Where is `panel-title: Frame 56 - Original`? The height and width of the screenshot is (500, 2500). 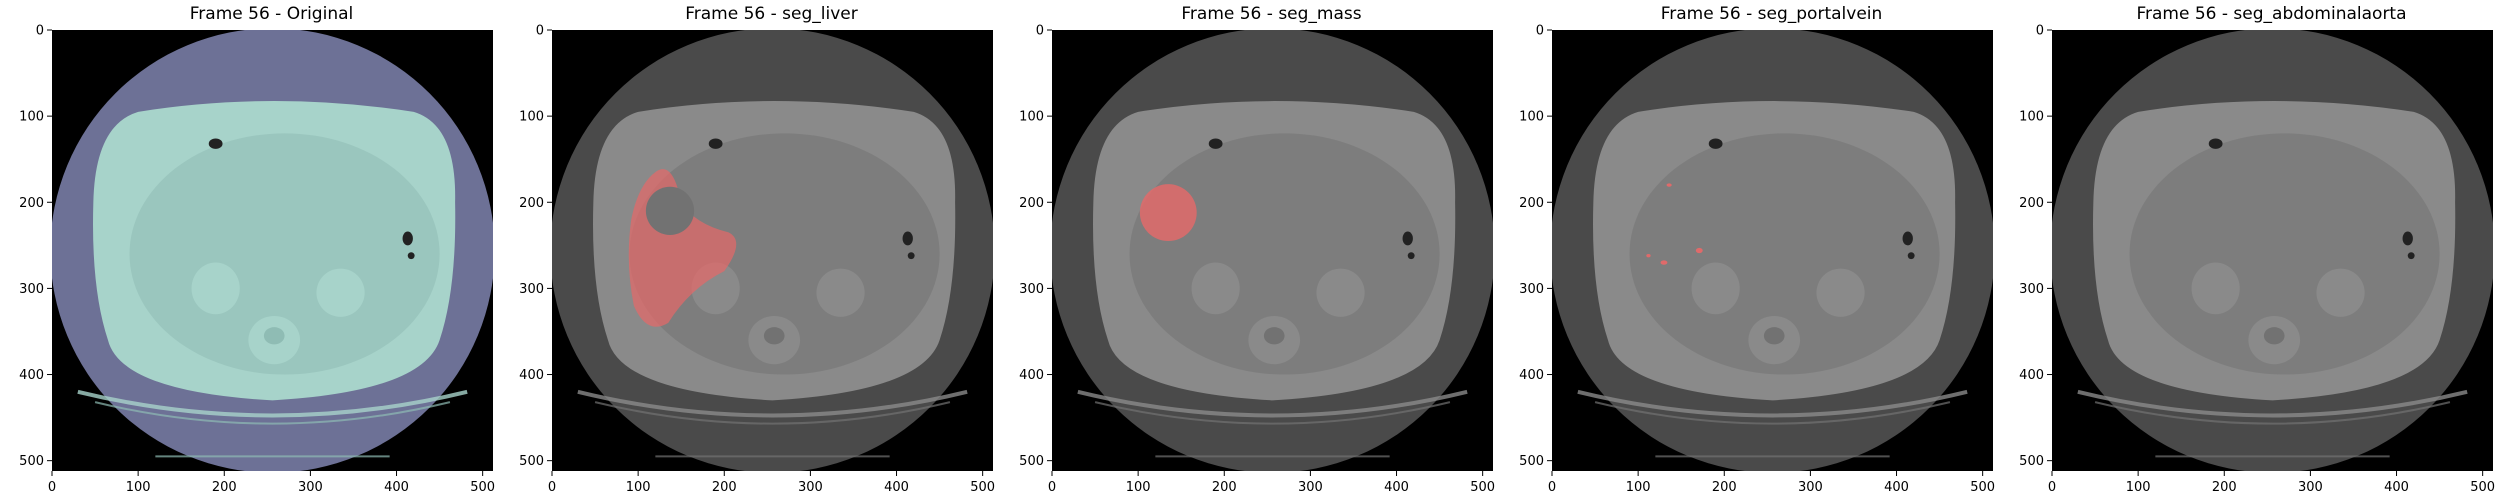
panel-title: Frame 56 - Original is located at coordinates (271, 14).